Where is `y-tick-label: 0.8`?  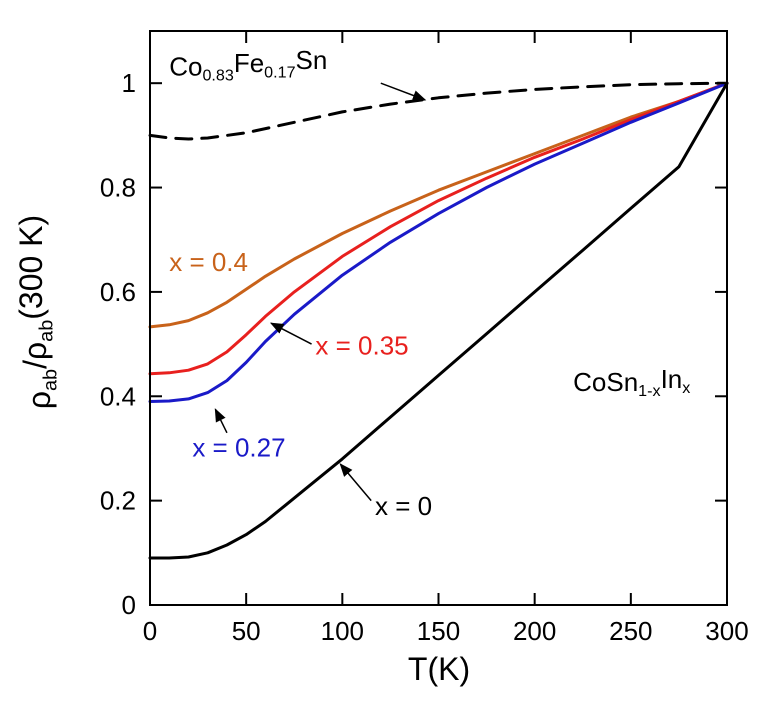 y-tick-label: 0.8 is located at coordinates (118, 188).